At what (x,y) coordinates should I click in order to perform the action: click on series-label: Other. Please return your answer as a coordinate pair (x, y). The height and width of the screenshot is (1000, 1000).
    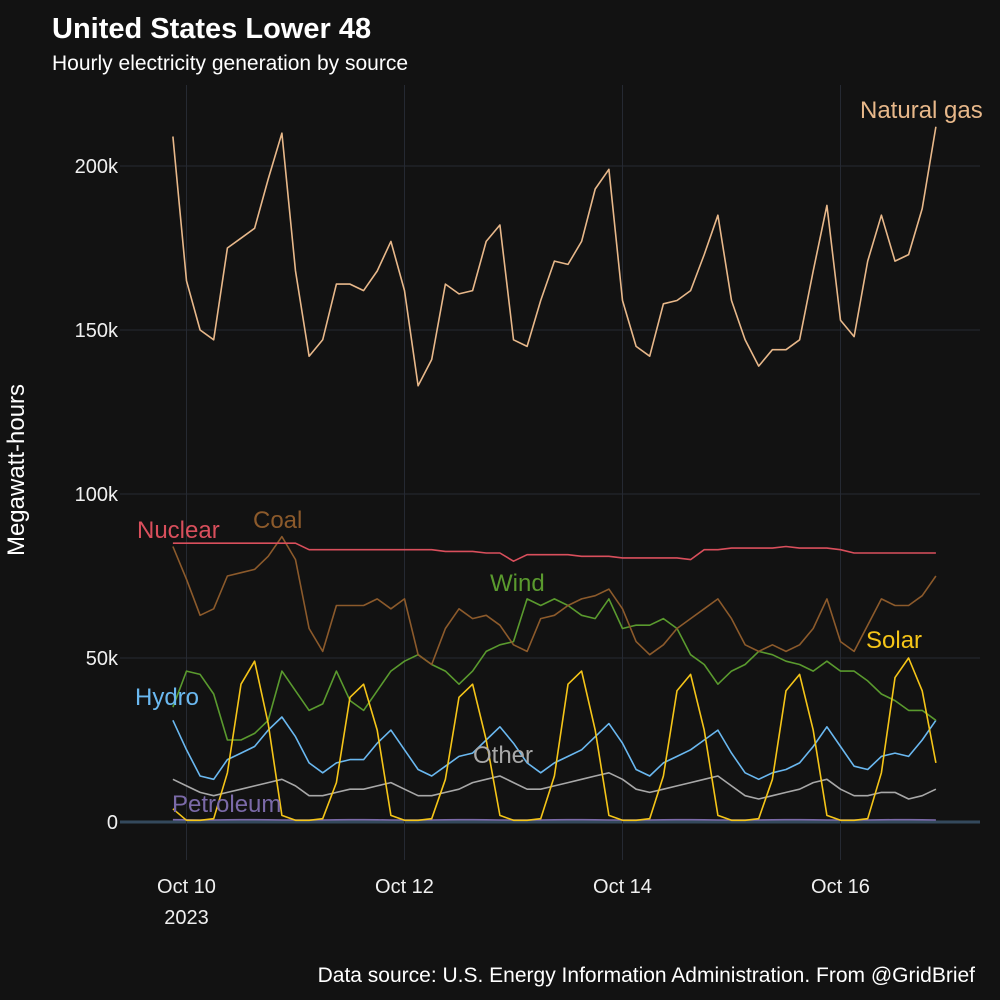
    Looking at the image, I should click on (503, 755).